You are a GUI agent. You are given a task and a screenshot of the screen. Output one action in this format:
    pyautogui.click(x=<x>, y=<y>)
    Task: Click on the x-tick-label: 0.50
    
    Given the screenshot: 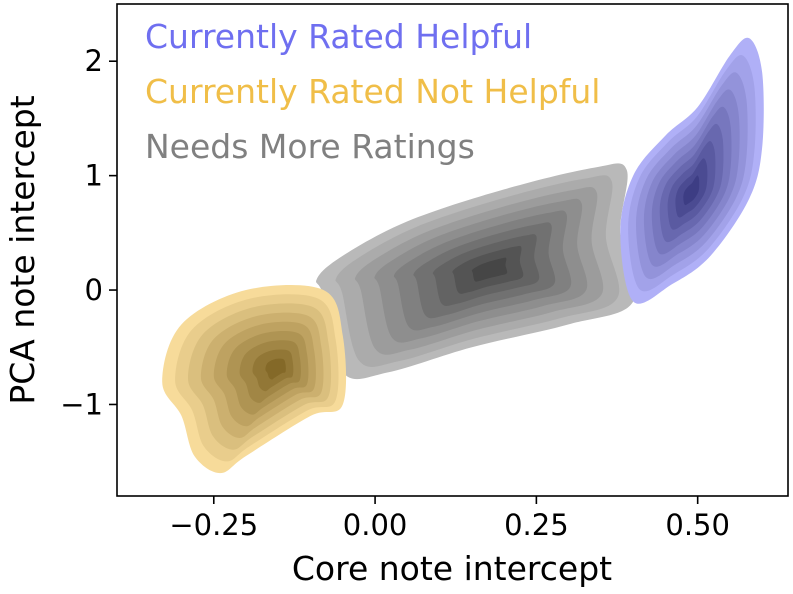 What is the action you would take?
    pyautogui.click(x=697, y=525)
    